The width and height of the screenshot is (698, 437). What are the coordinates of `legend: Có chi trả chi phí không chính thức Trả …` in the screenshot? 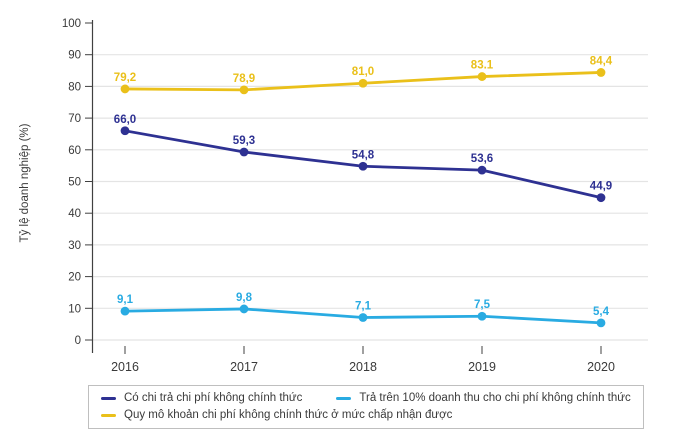 It's located at (366, 407).